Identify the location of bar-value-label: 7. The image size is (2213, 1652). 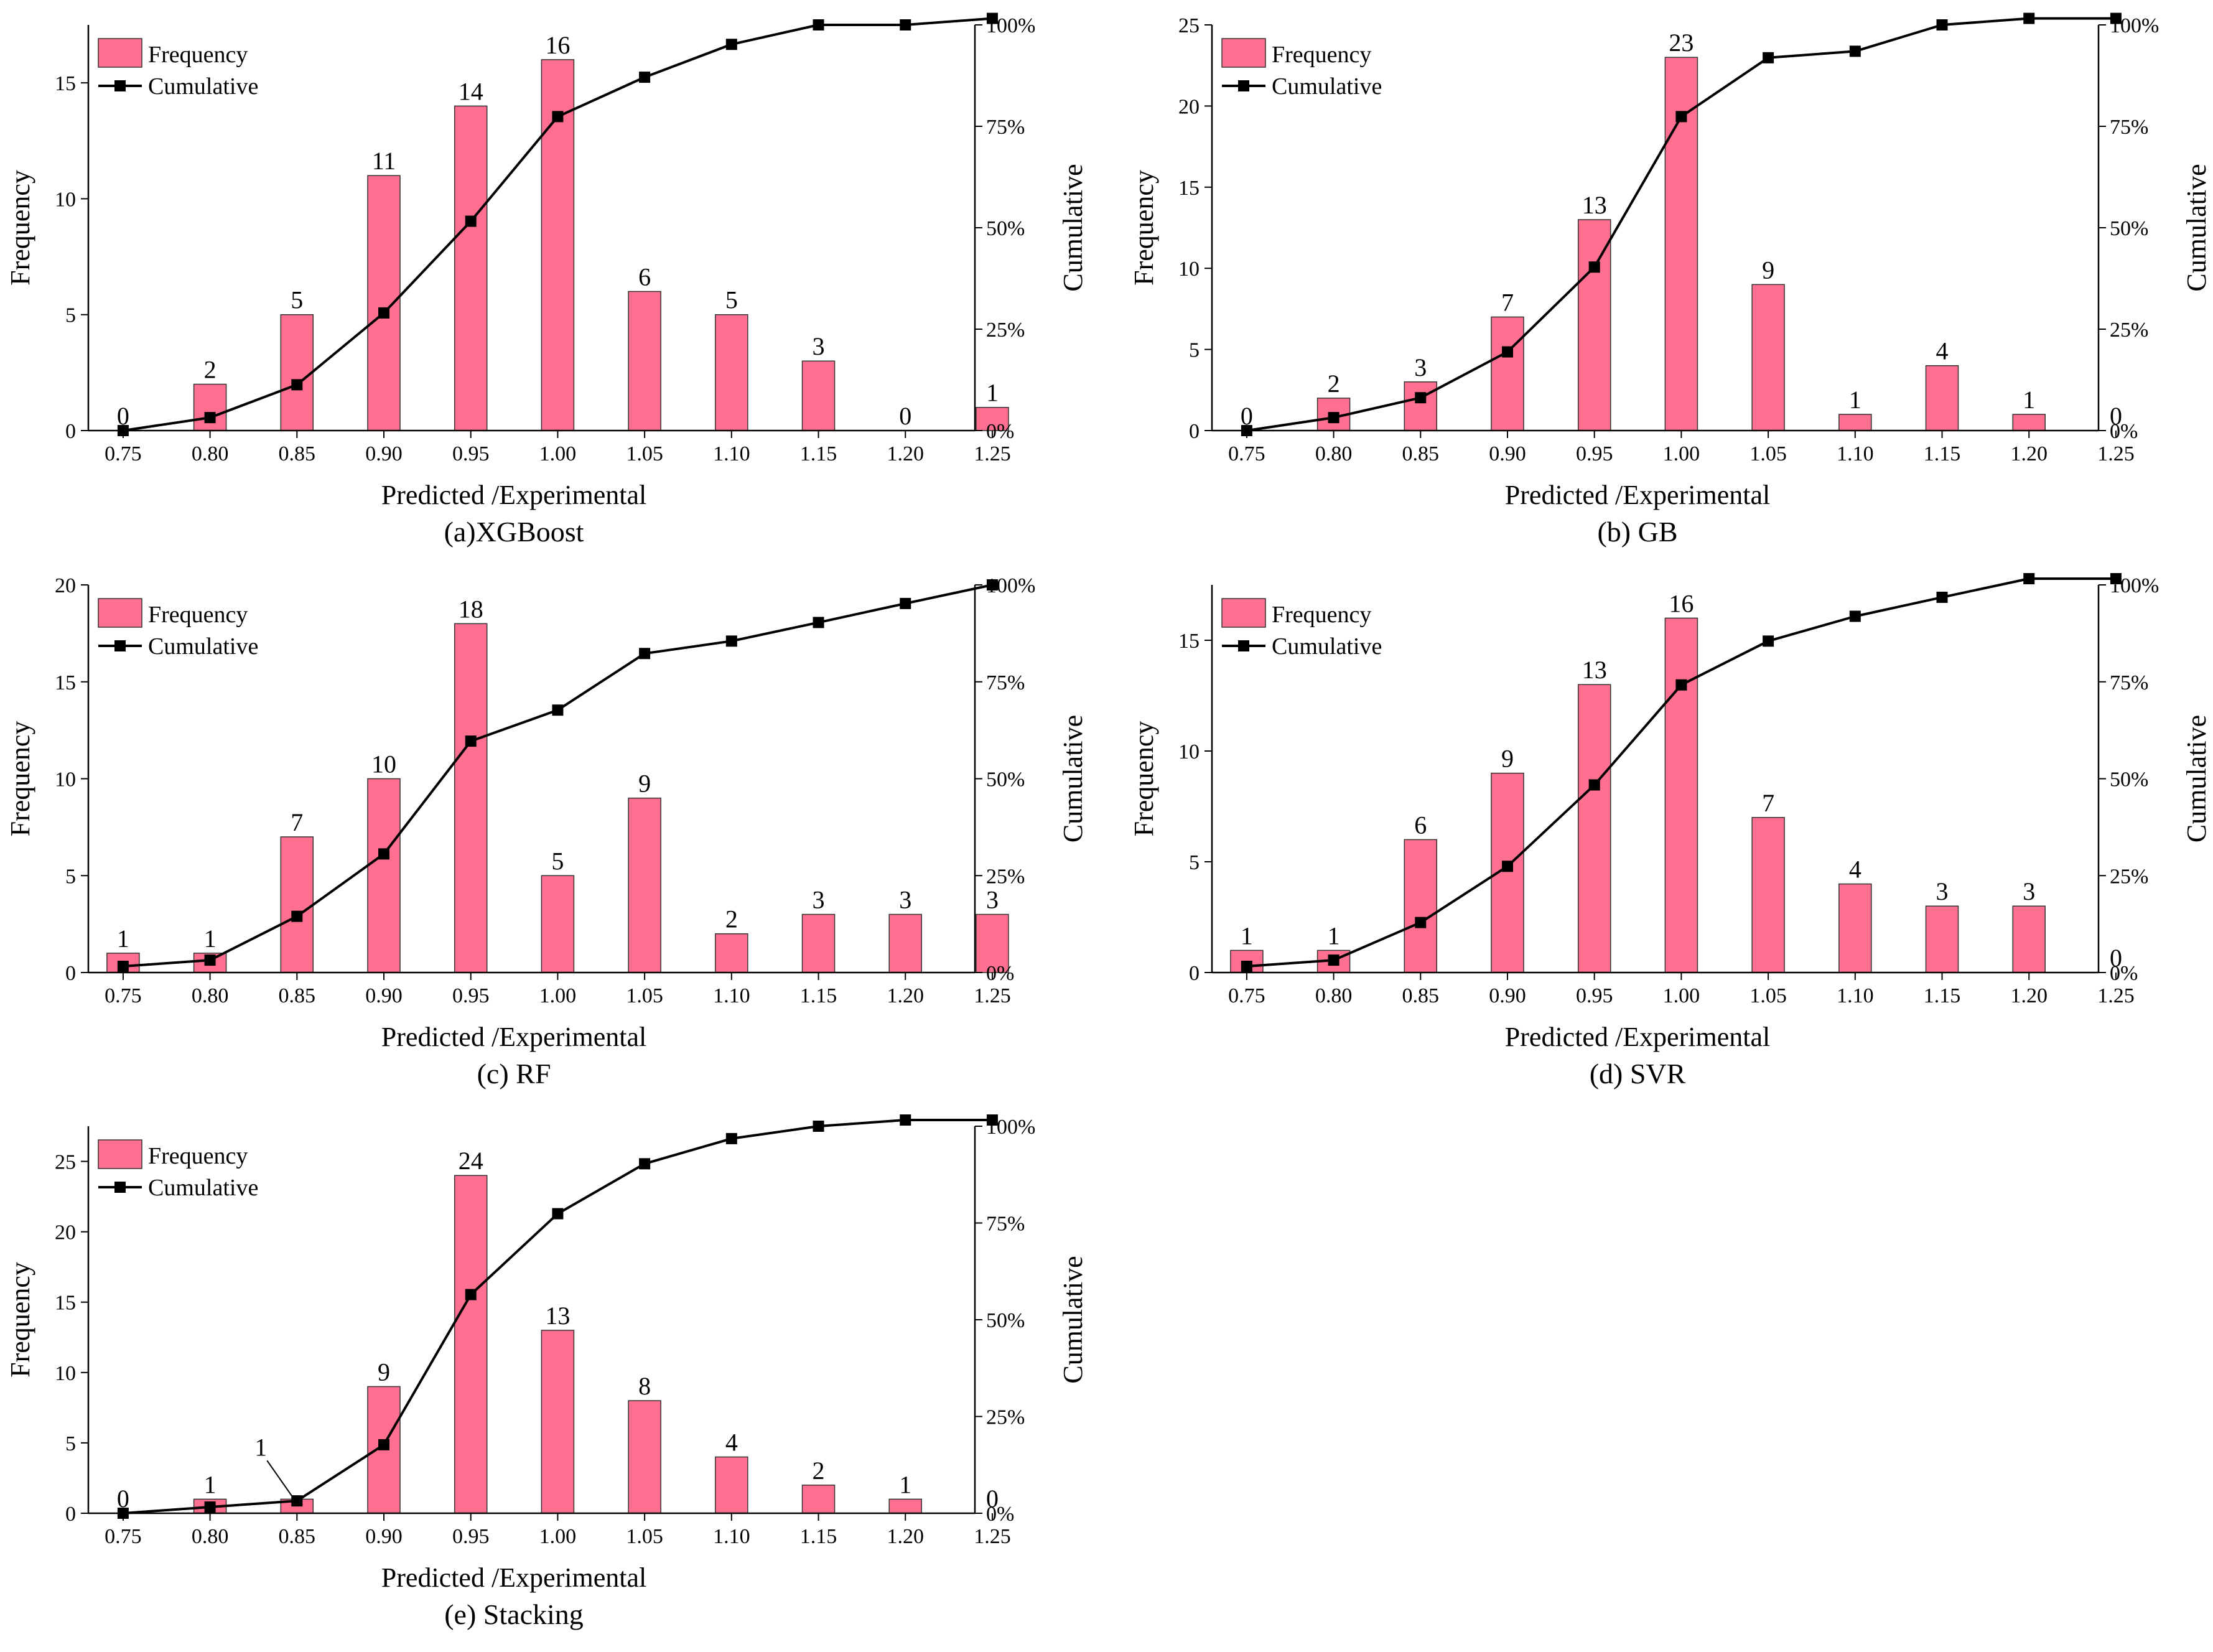
(297, 822).